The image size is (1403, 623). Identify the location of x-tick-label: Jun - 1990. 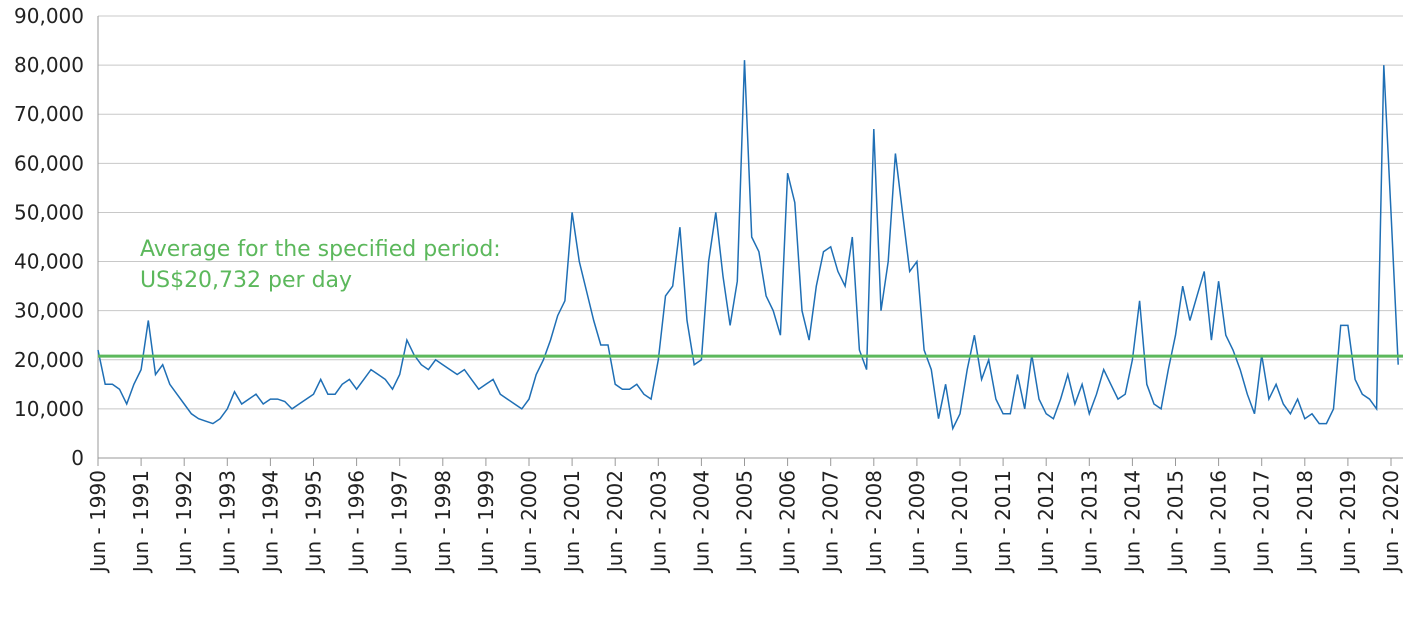
(98, 522).